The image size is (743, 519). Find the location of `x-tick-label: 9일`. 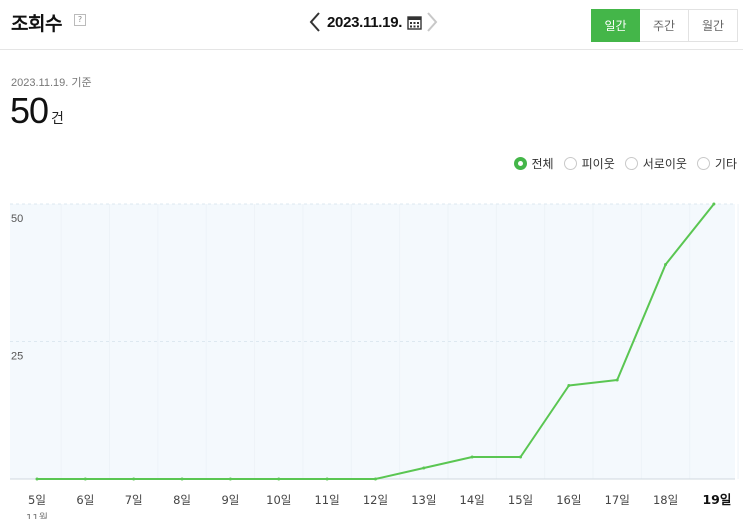

x-tick-label: 9일 is located at coordinates (230, 500).